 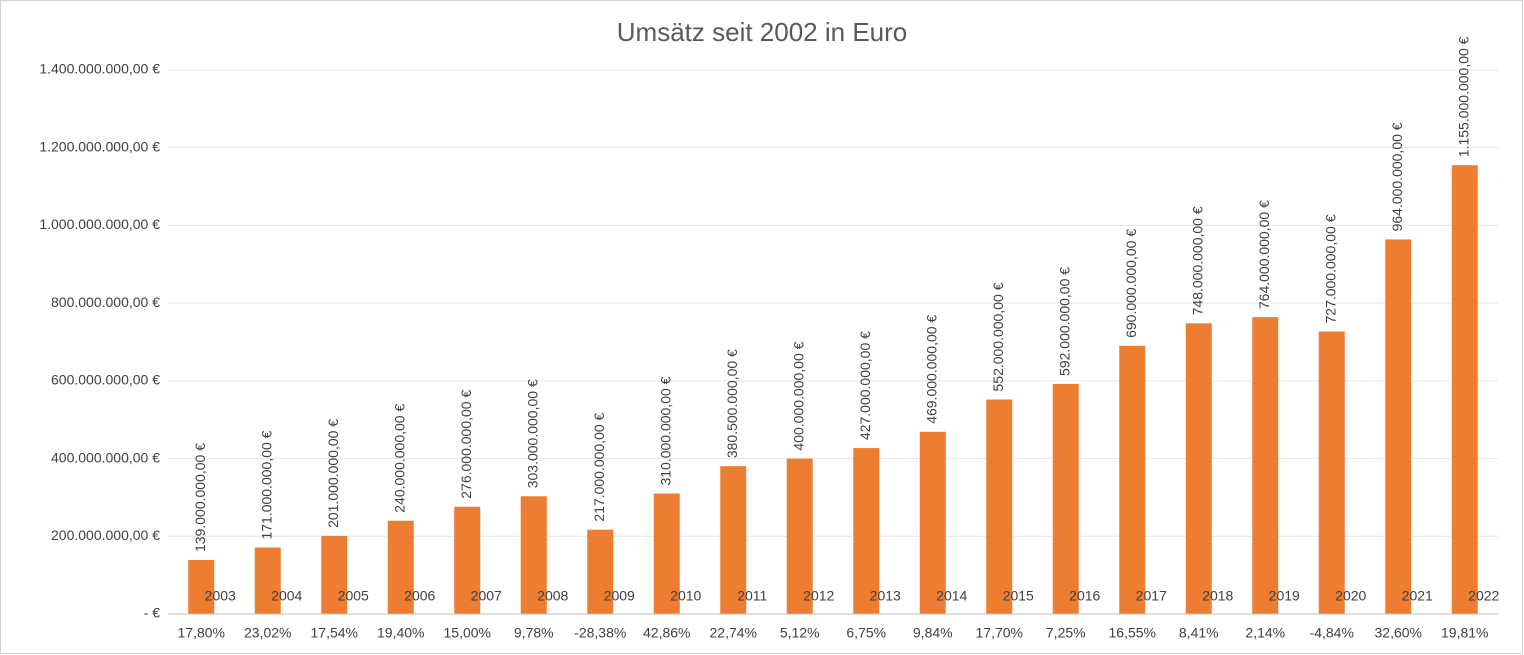 I want to click on x-tick-label: 2019, so click(x=1284, y=596).